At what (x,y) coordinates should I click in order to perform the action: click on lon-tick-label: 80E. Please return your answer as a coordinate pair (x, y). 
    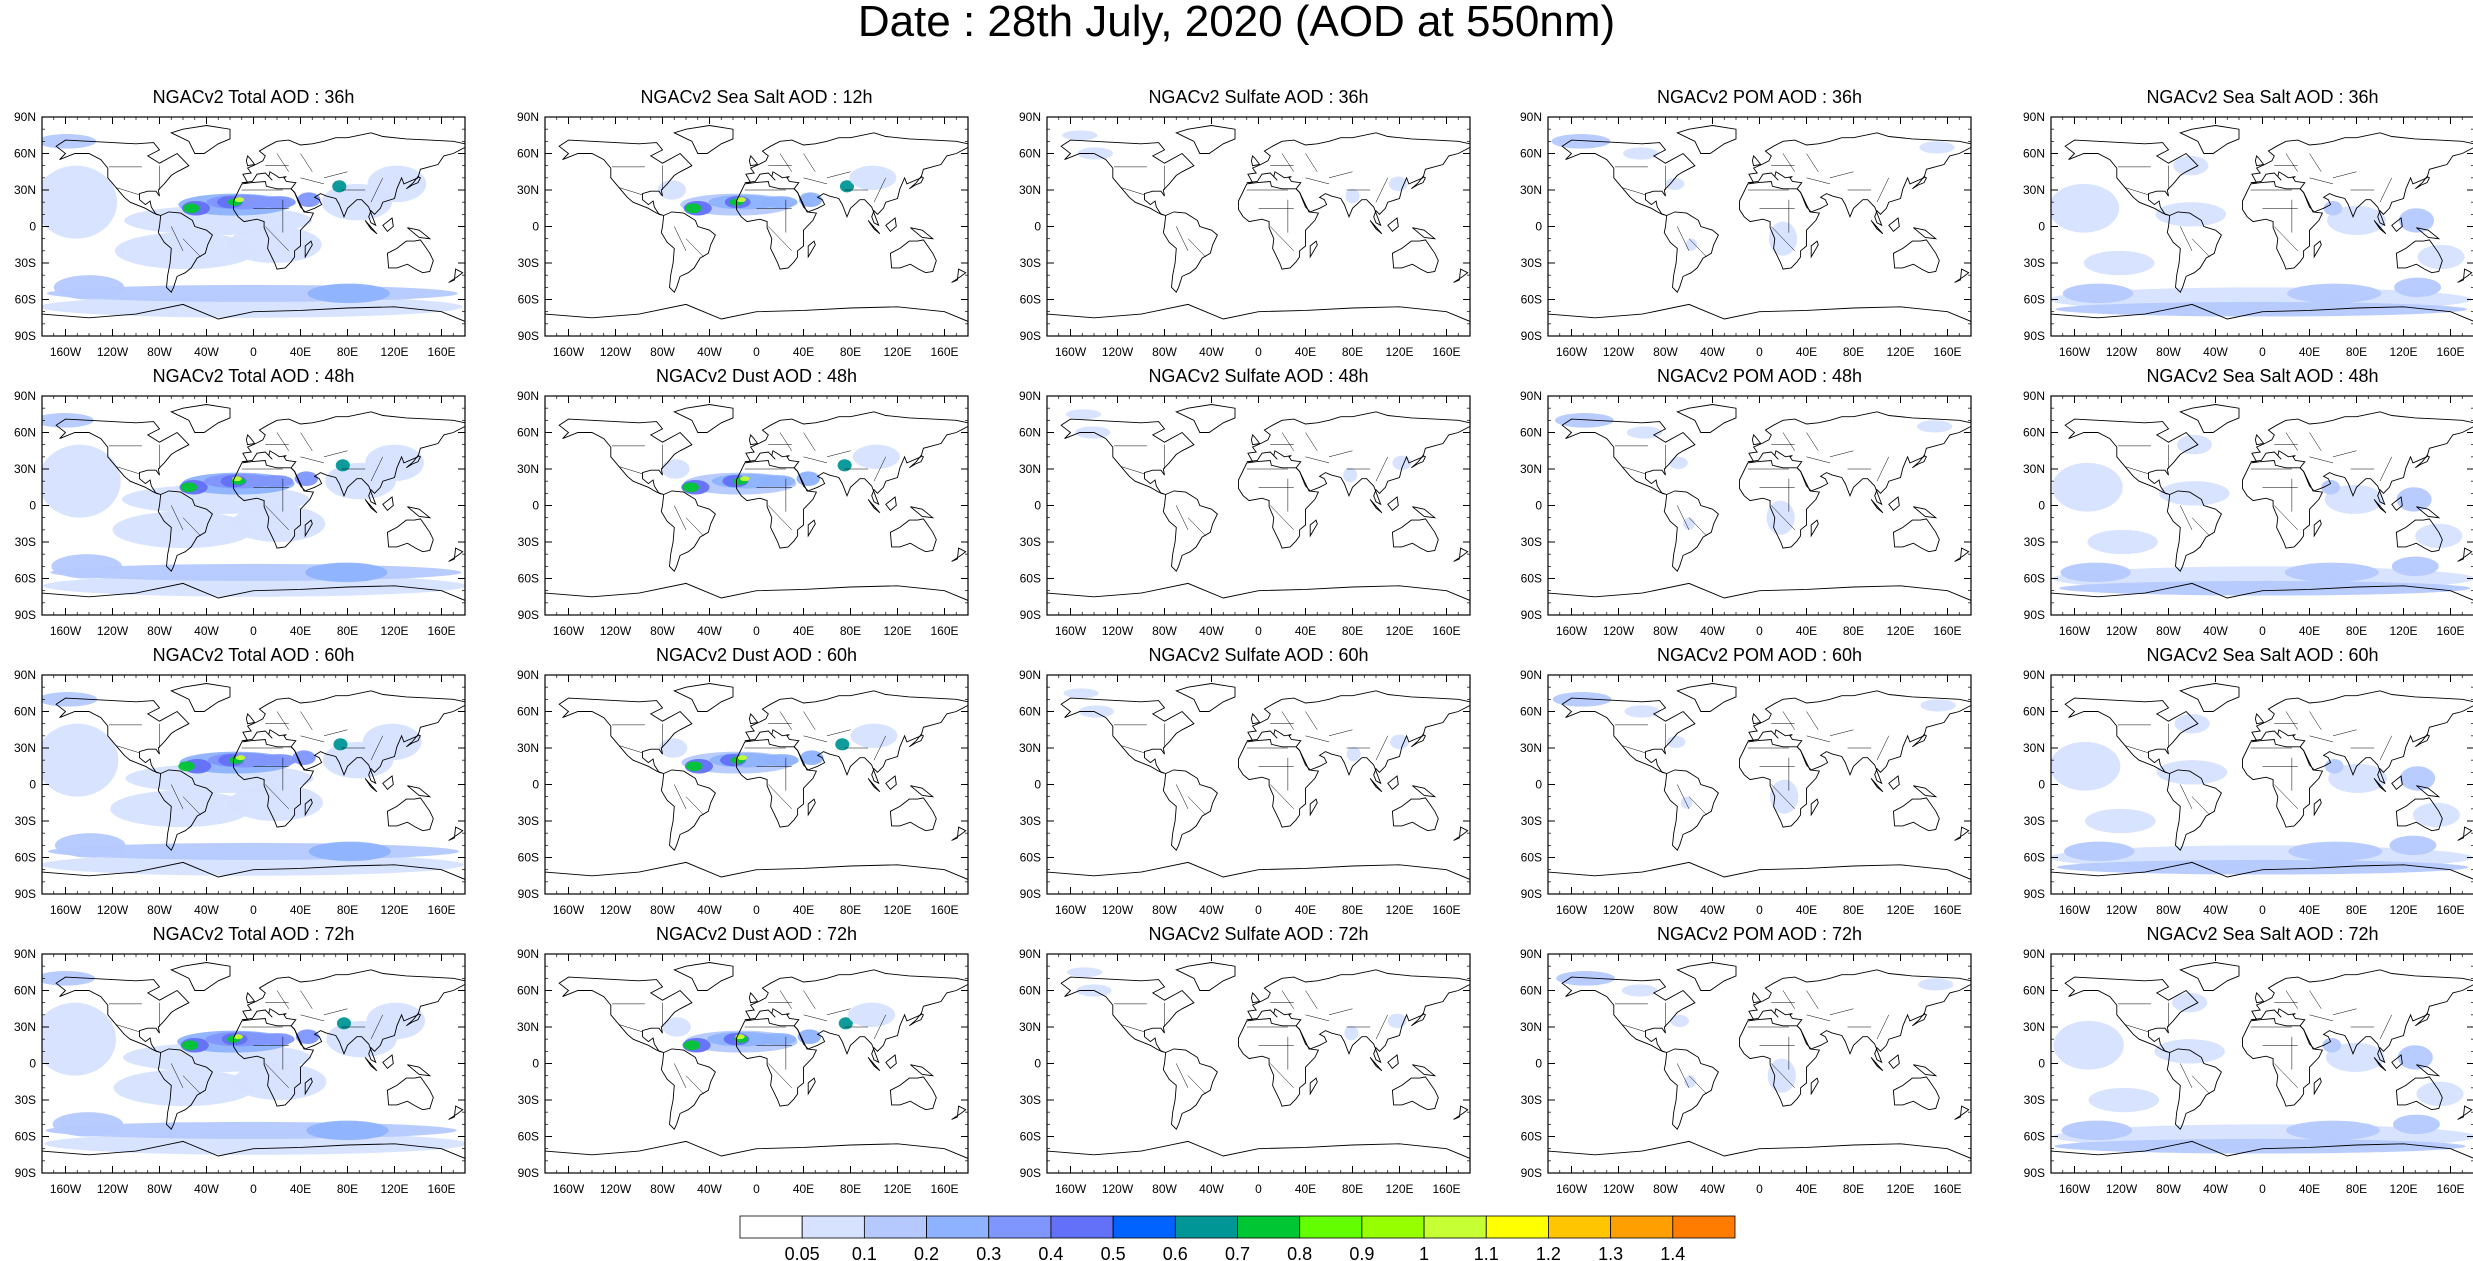
    Looking at the image, I should click on (2356, 1189).